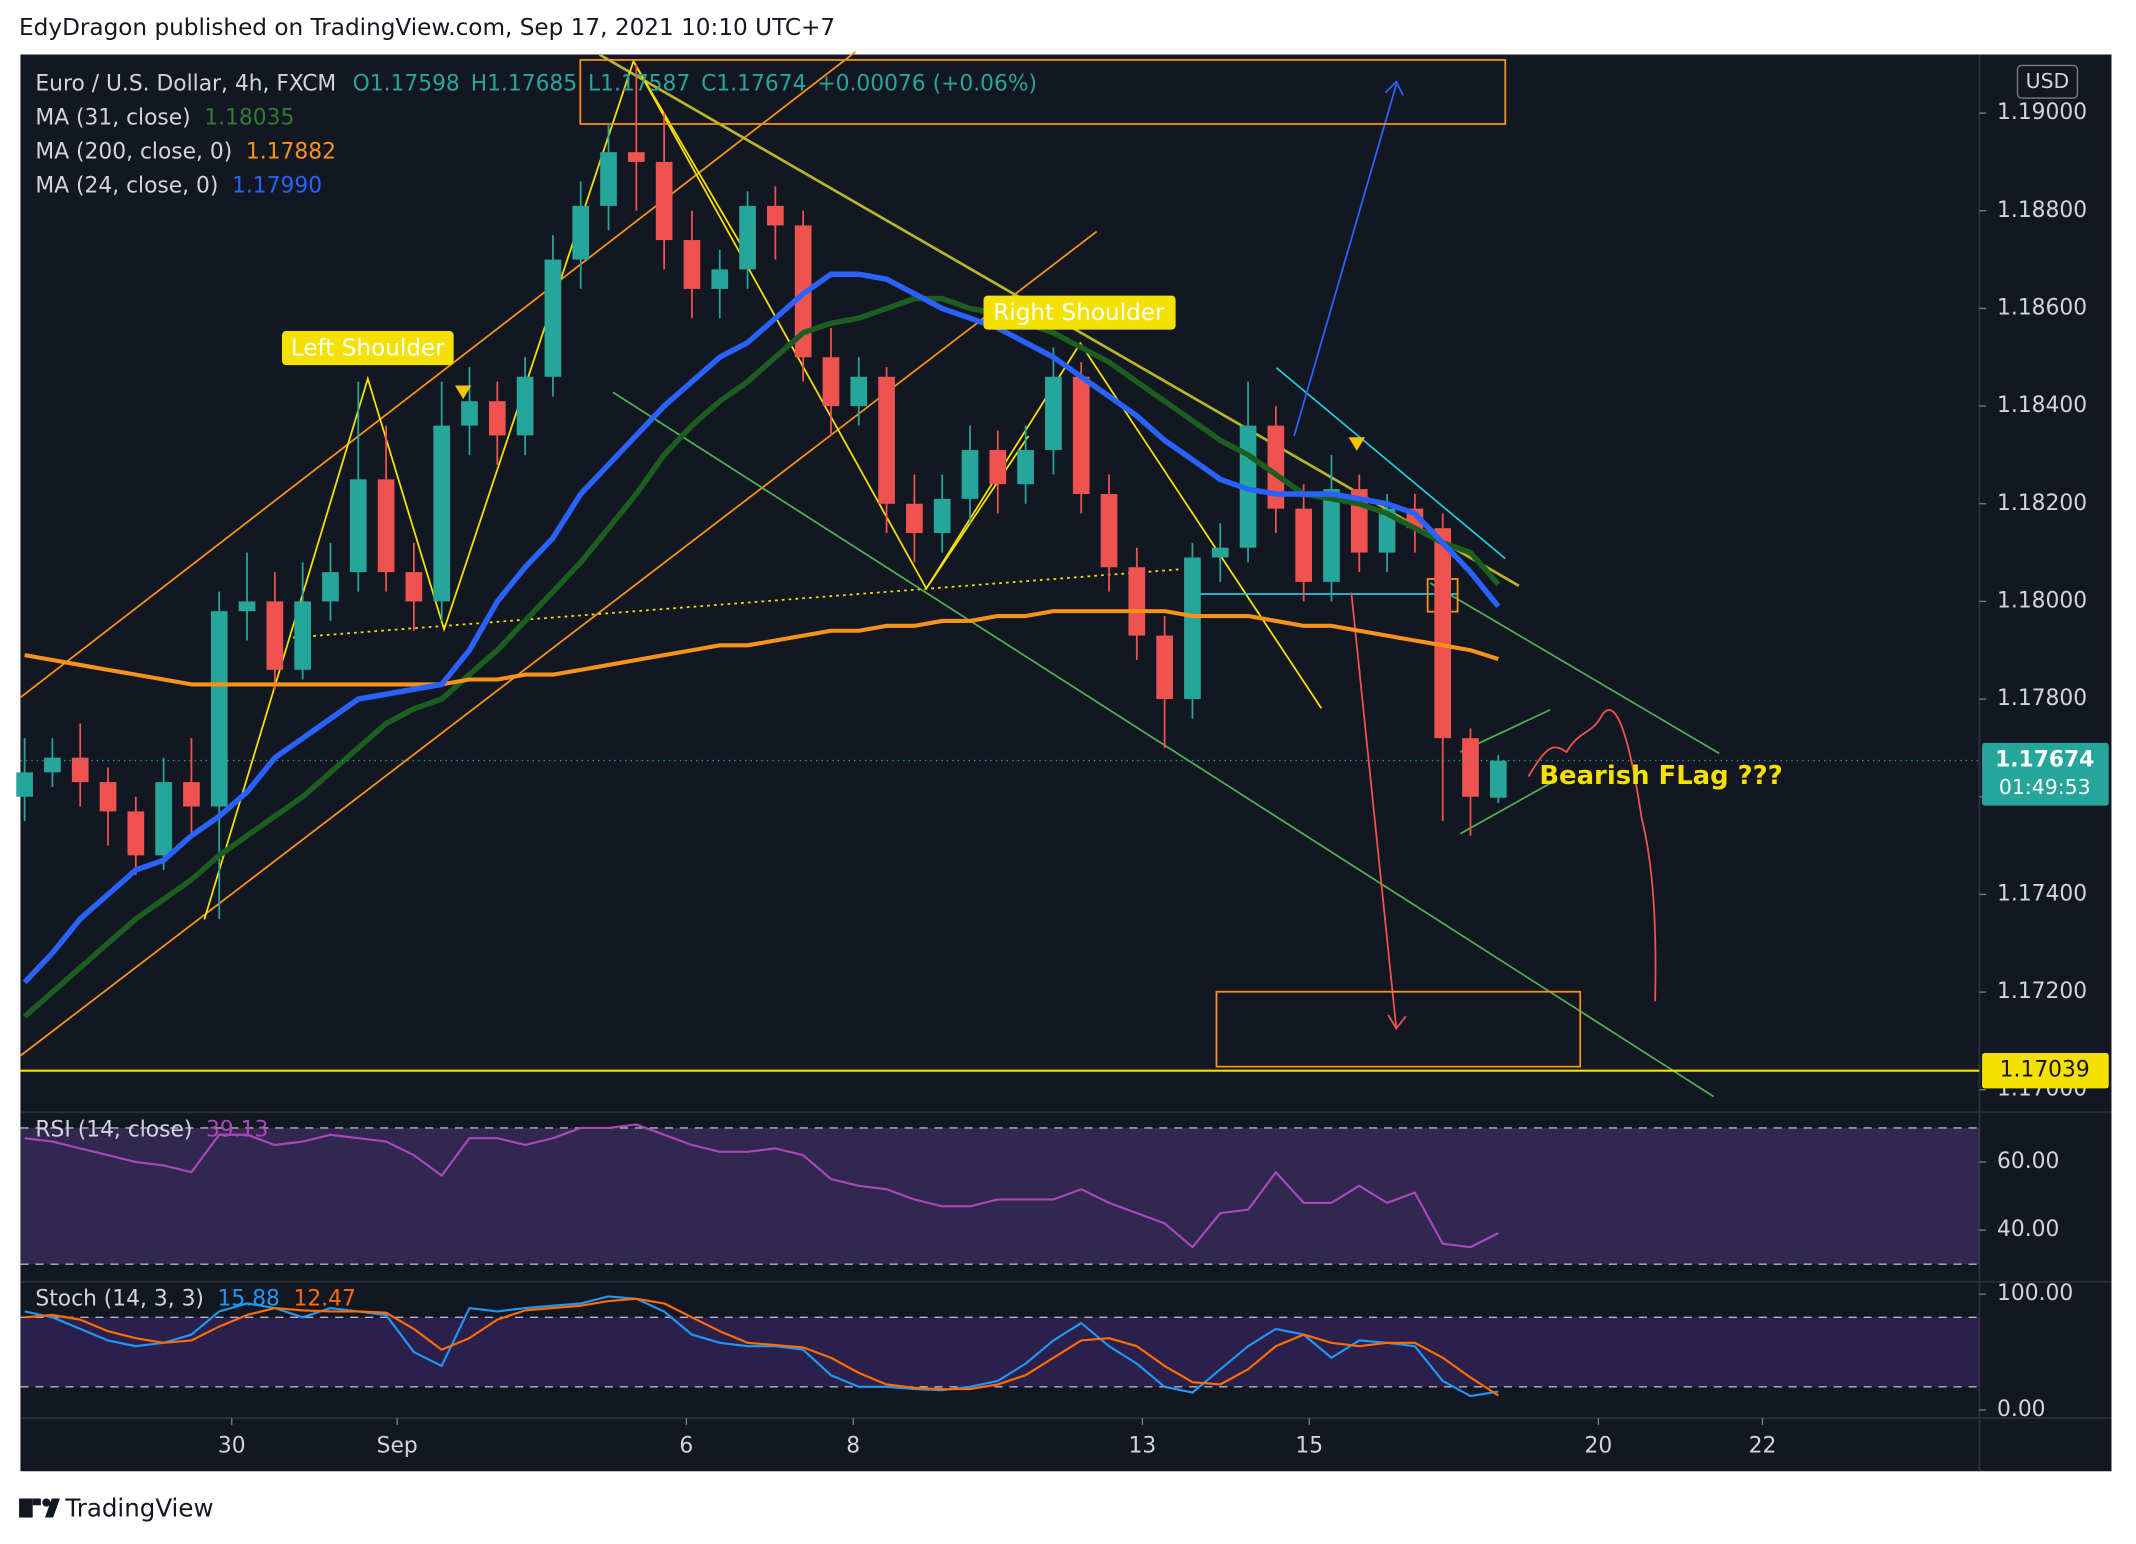 This screenshot has width=2136, height=1544. Describe the element at coordinates (2042, 405) in the screenshot. I see `y-tick-label: 1.18400` at that location.